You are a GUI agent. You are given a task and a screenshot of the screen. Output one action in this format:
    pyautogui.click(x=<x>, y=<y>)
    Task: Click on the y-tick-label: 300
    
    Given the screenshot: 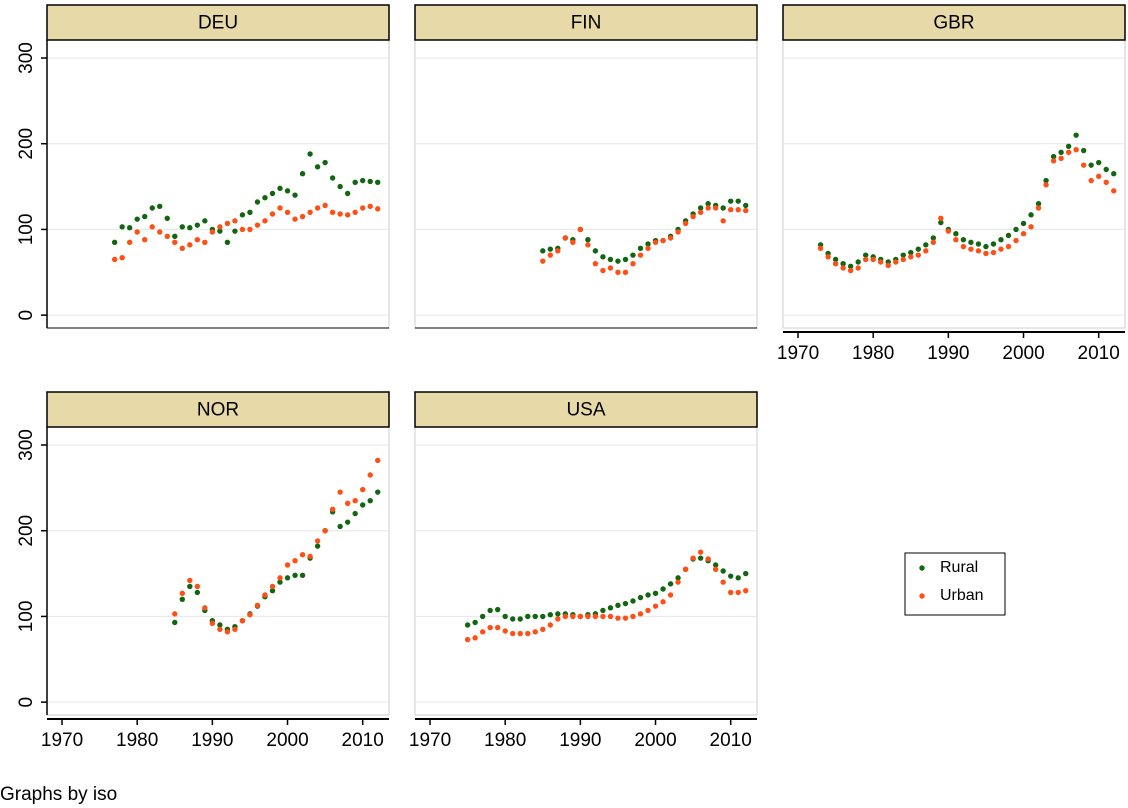 What is the action you would take?
    pyautogui.click(x=26, y=445)
    